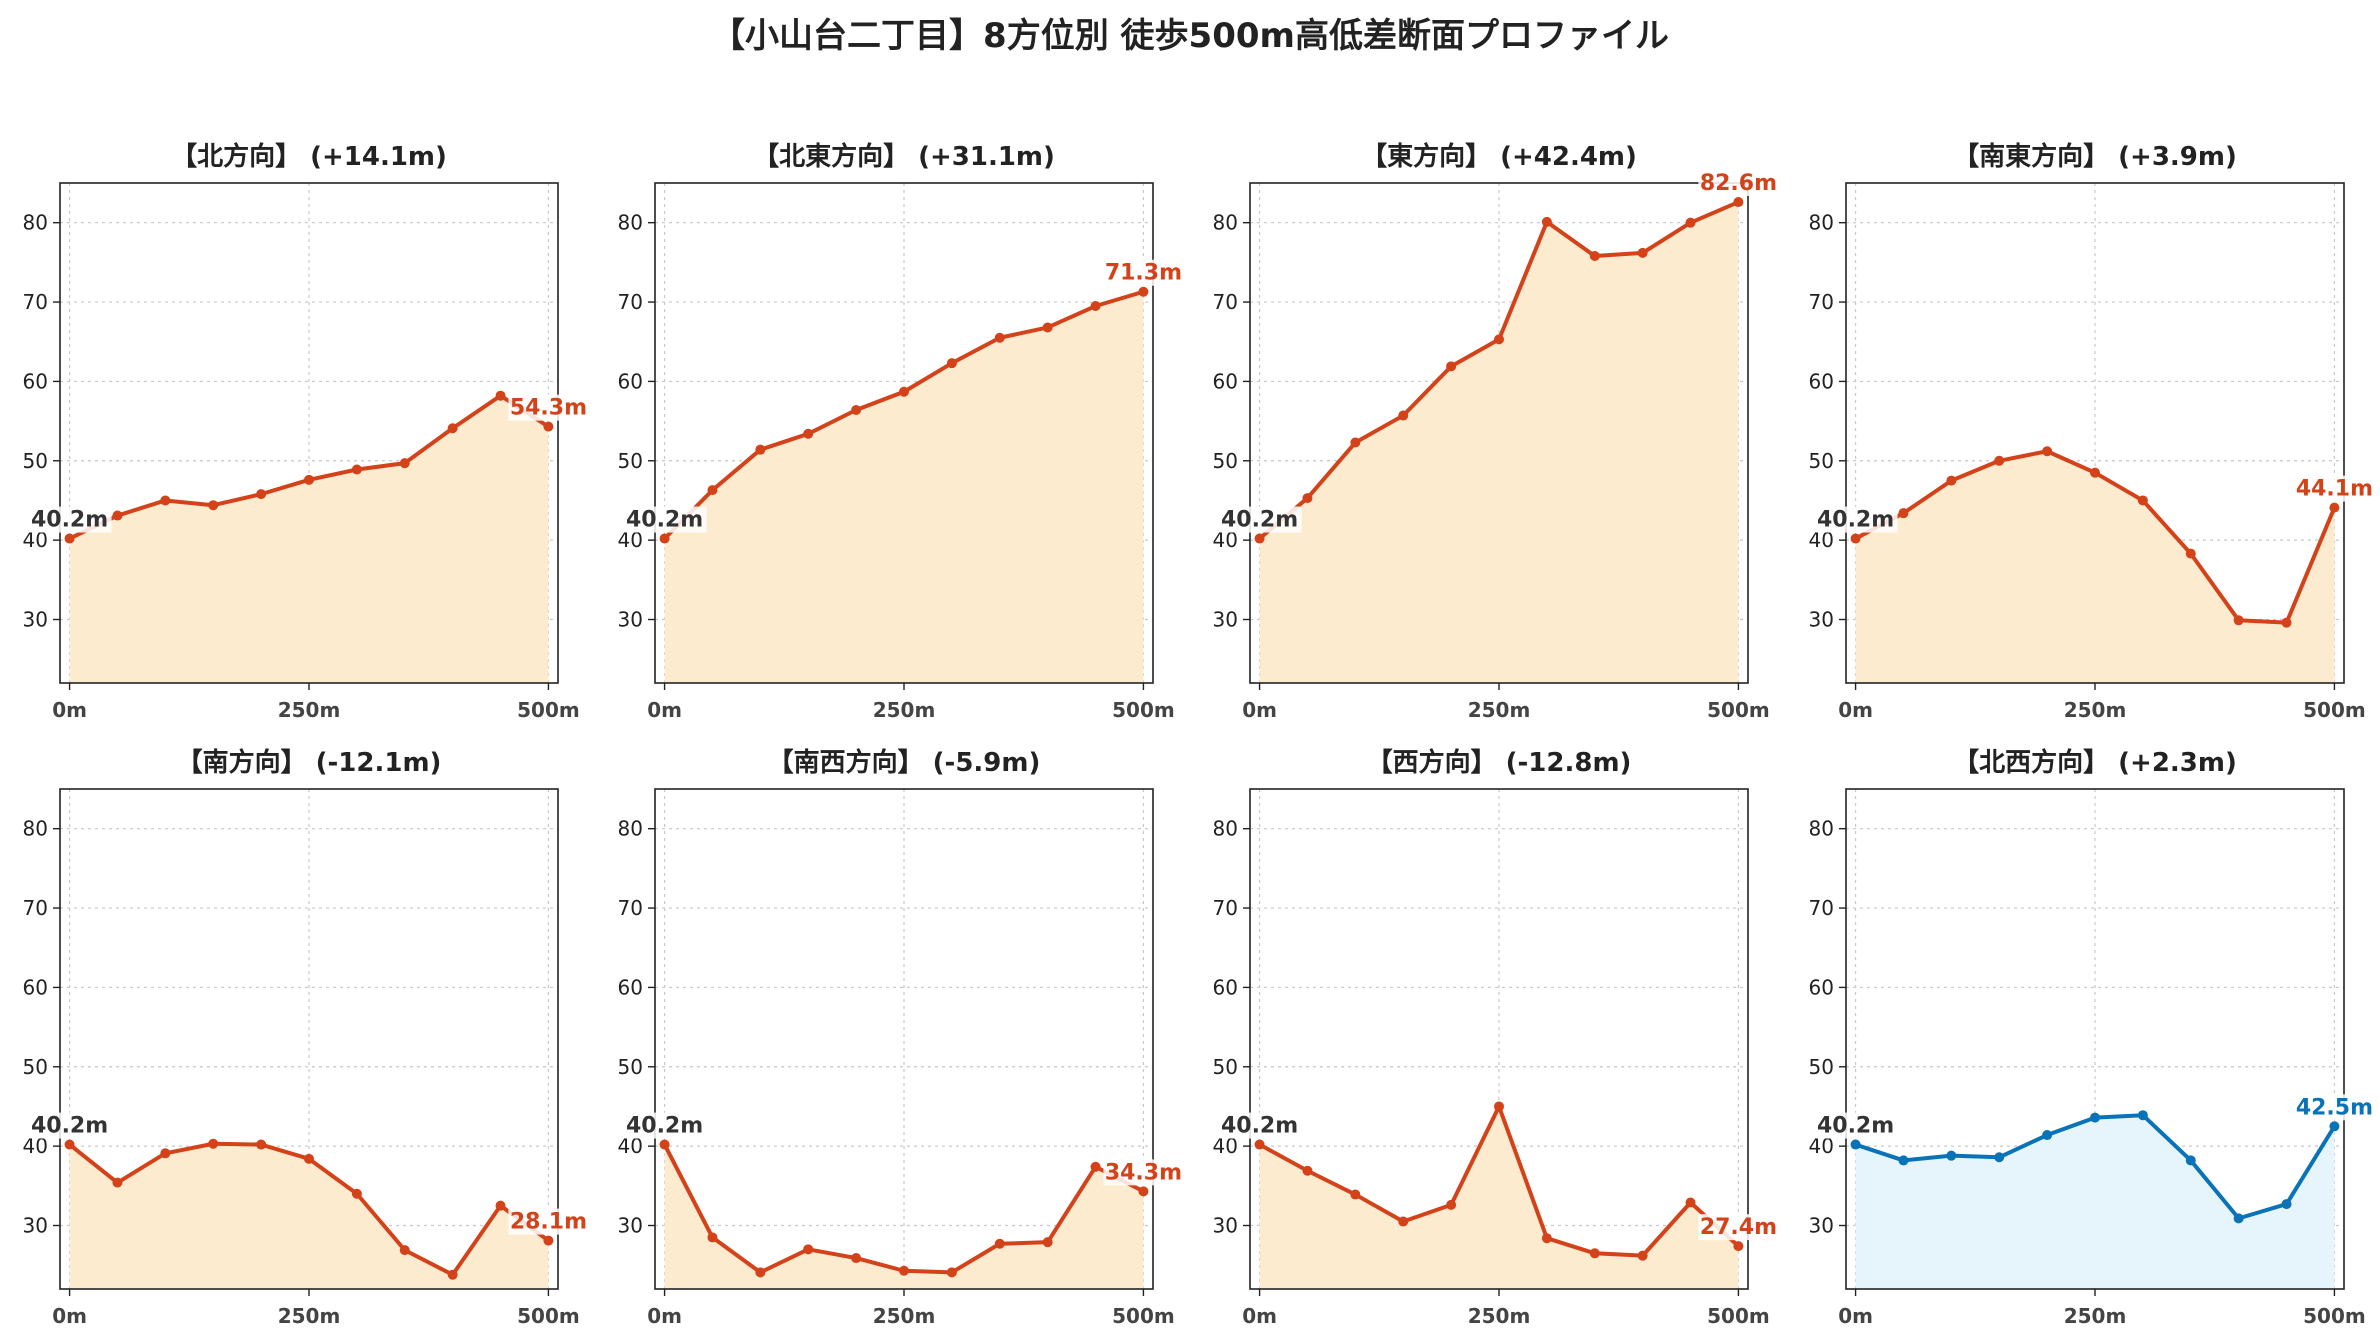  I want to click on panel-title: 【南方向】 (-12.1m), so click(309, 762).